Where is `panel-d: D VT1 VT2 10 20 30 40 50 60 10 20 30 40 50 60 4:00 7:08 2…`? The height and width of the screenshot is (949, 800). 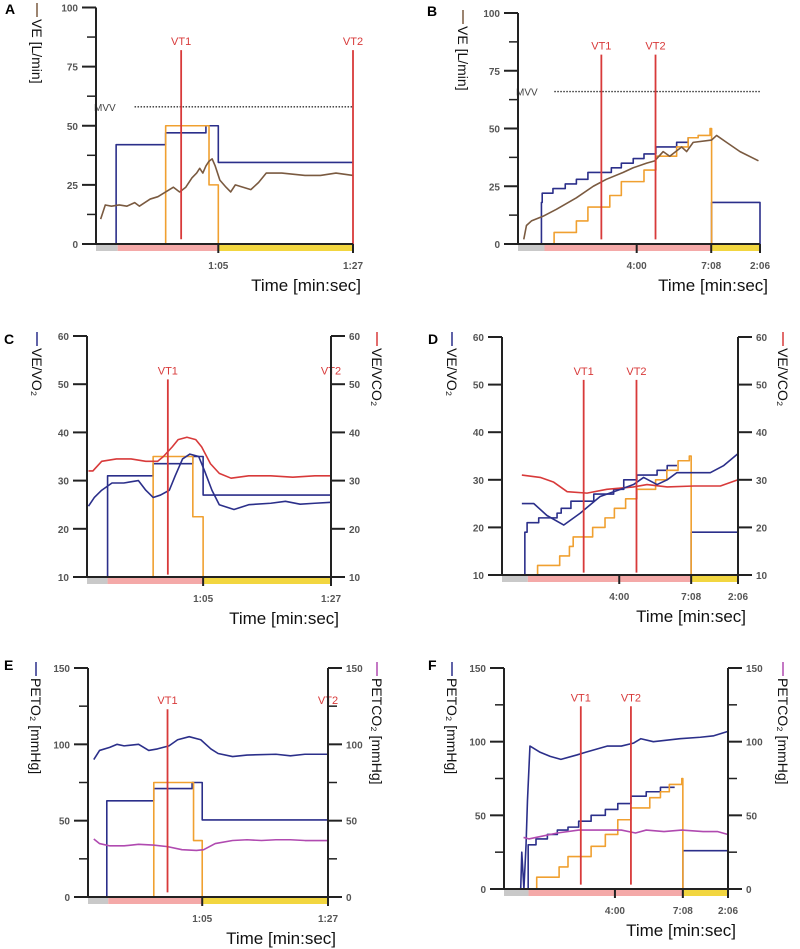 panel-d: D VT1 VT2 10 20 30 40 50 60 10 20 30 40 50 60 4:00 7:08 2… is located at coordinates (609, 478).